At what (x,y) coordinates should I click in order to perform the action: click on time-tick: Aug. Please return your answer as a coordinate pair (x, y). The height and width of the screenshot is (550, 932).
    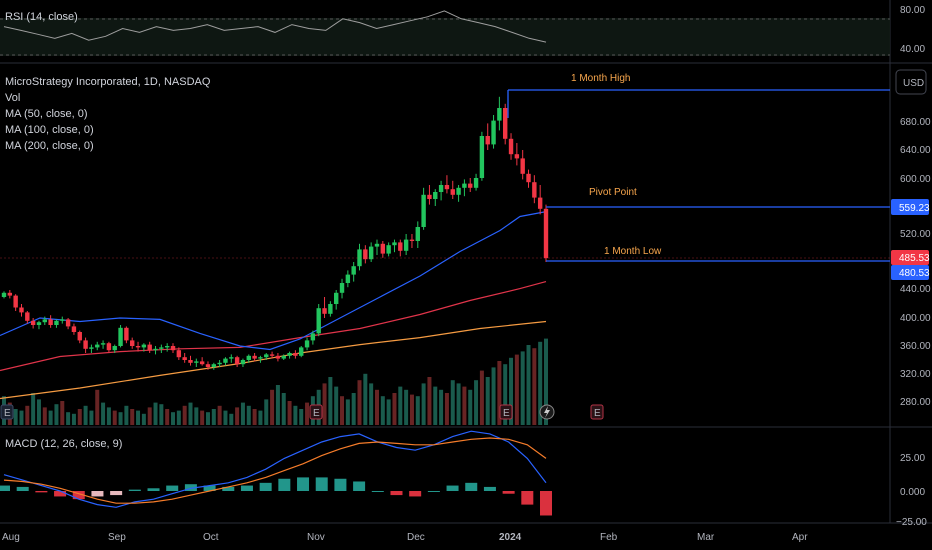
    Looking at the image, I should click on (11, 537).